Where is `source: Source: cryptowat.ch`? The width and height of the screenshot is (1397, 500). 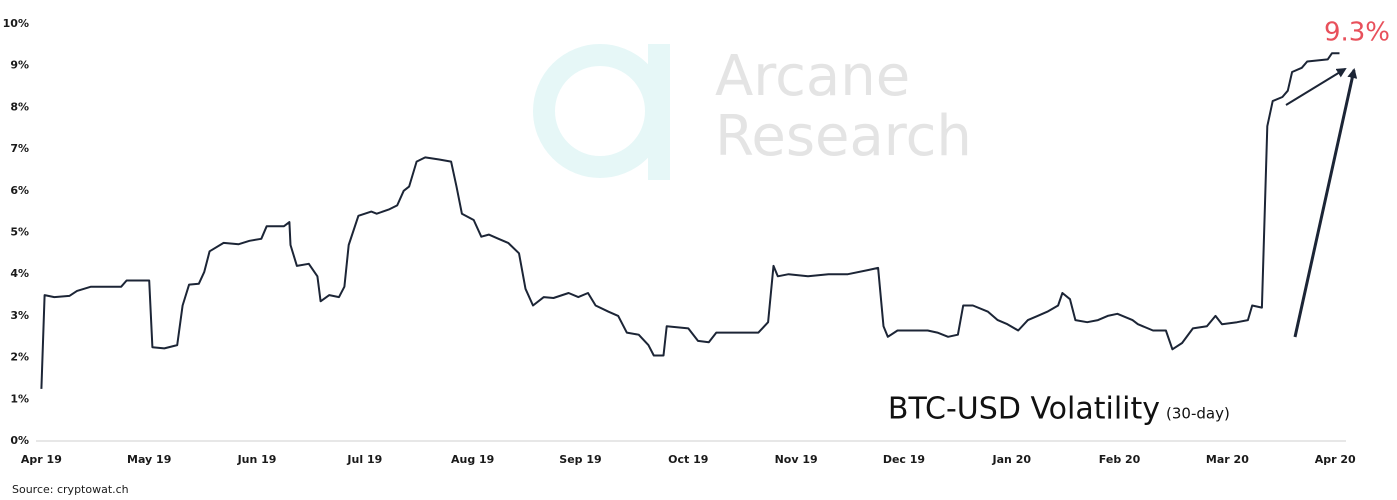
source: Source: cryptowat.ch is located at coordinates (70, 489).